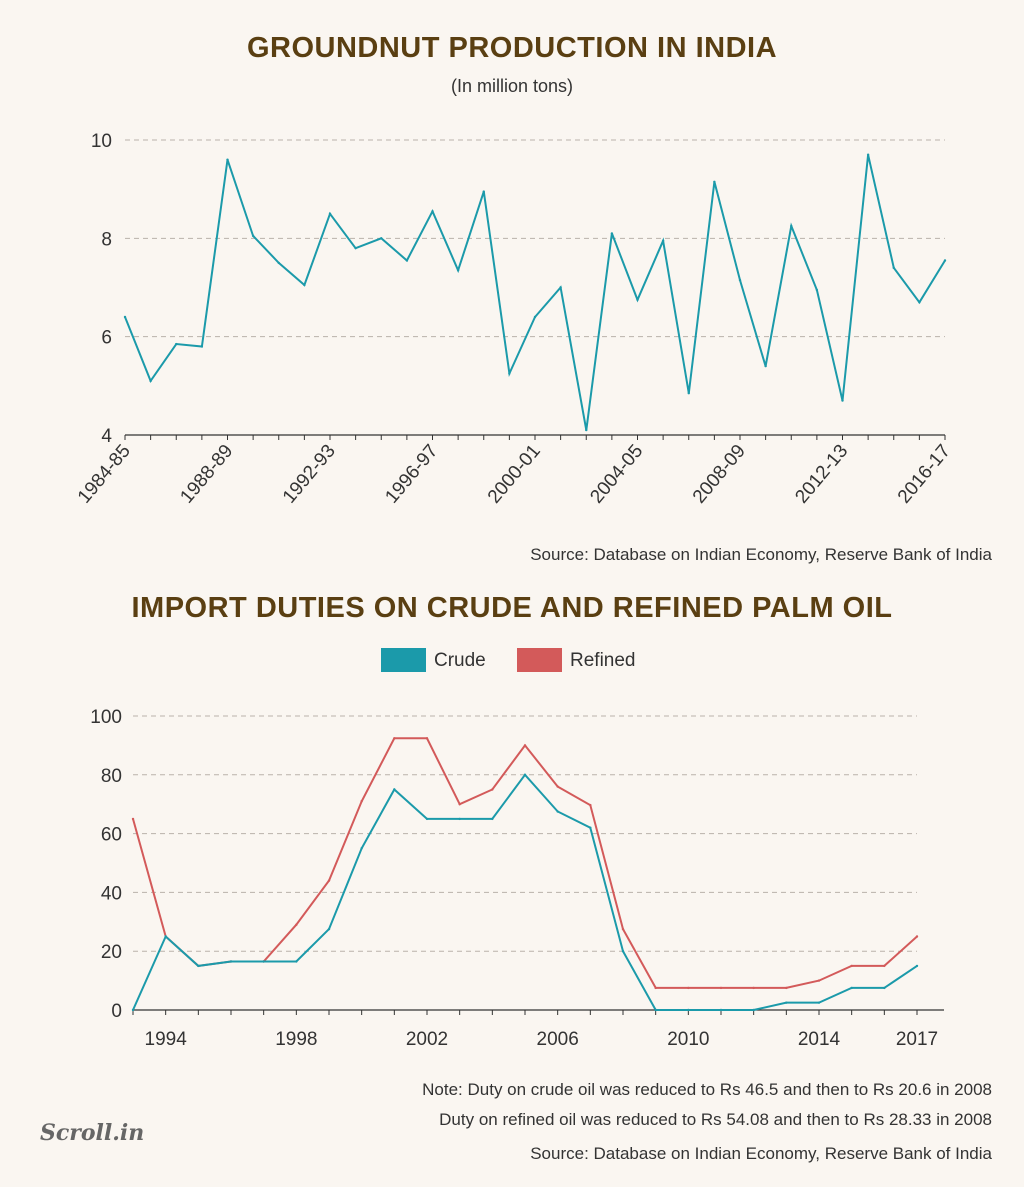  Describe the element at coordinates (558, 1039) in the screenshot. I see `x-tick-label: 2006` at that location.